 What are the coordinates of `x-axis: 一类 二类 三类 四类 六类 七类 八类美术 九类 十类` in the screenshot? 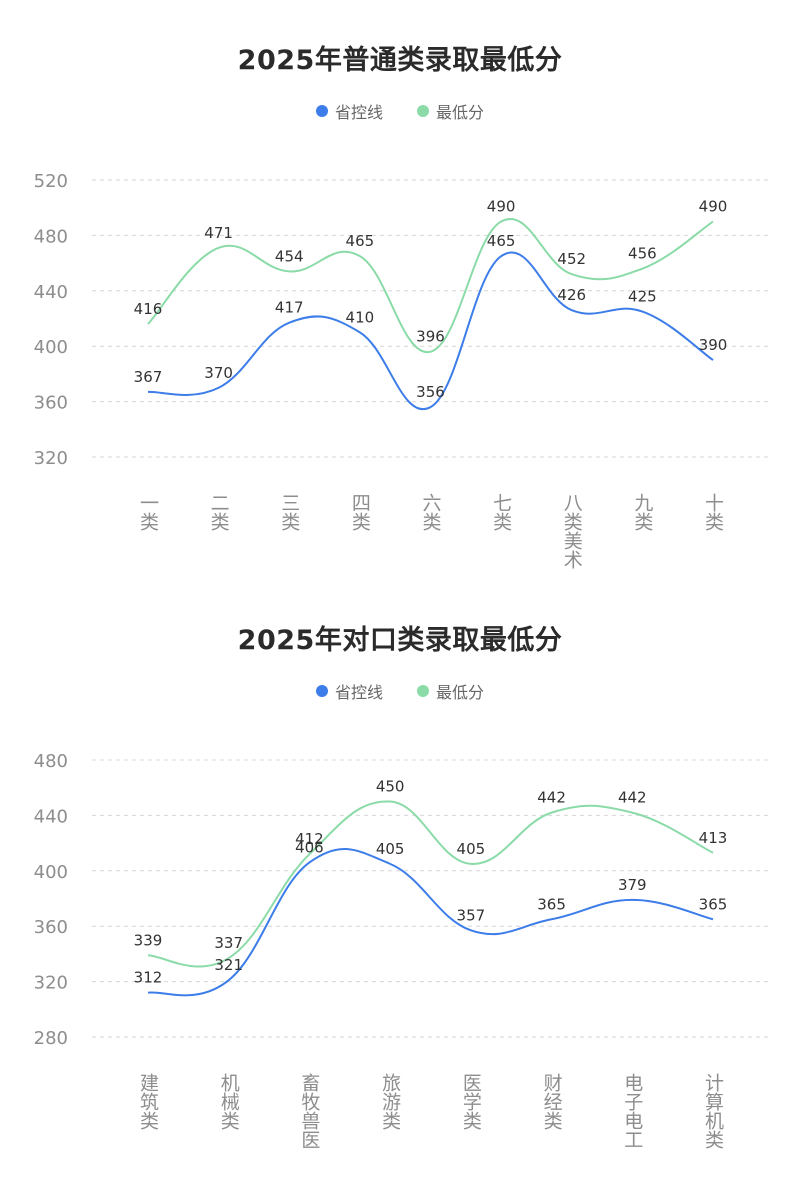 It's located at (430, 531).